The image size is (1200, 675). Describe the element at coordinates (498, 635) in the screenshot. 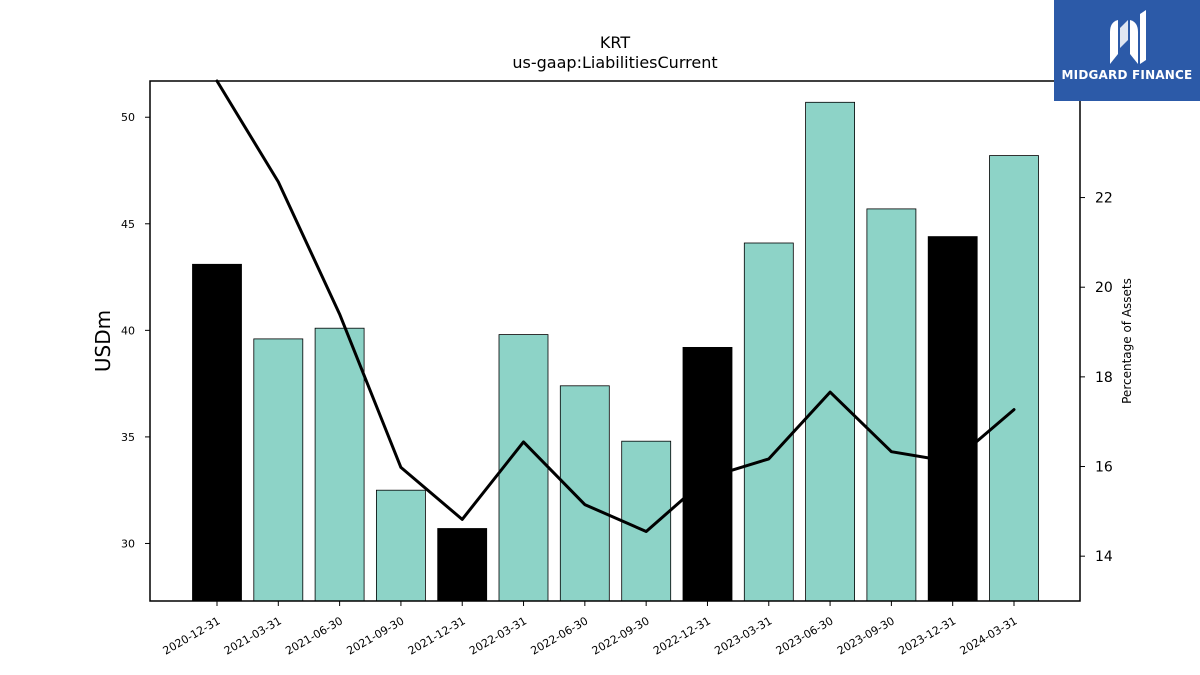

I see `x-tick-label: 2022-03-31` at that location.